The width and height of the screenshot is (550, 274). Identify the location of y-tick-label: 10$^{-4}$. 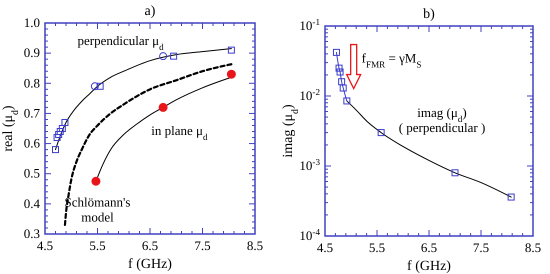
(309, 235).